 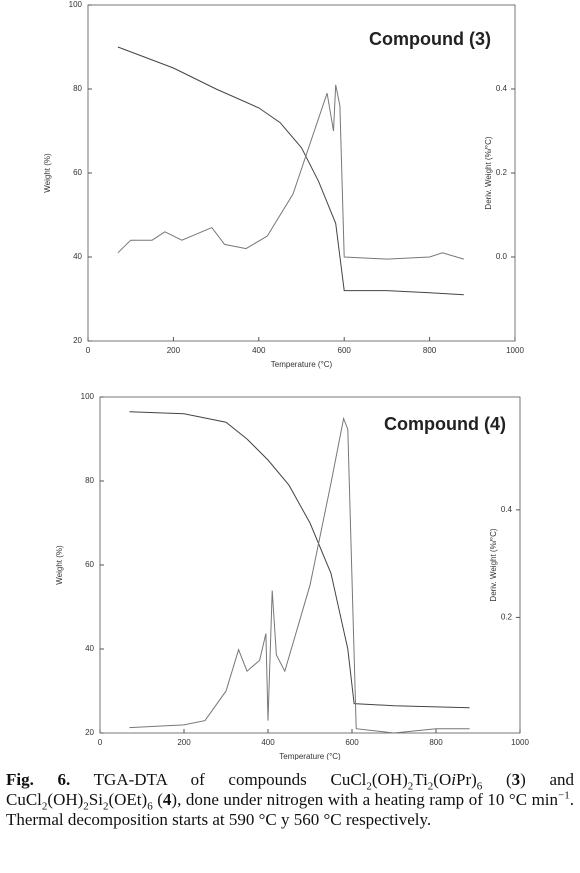 I want to click on caption-run: 3, so click(x=516, y=779).